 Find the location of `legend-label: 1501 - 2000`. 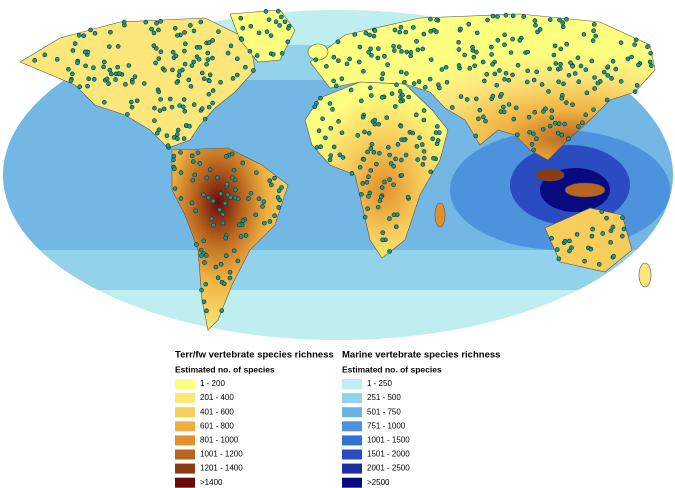

legend-label: 1501 - 2000 is located at coordinates (388, 454).